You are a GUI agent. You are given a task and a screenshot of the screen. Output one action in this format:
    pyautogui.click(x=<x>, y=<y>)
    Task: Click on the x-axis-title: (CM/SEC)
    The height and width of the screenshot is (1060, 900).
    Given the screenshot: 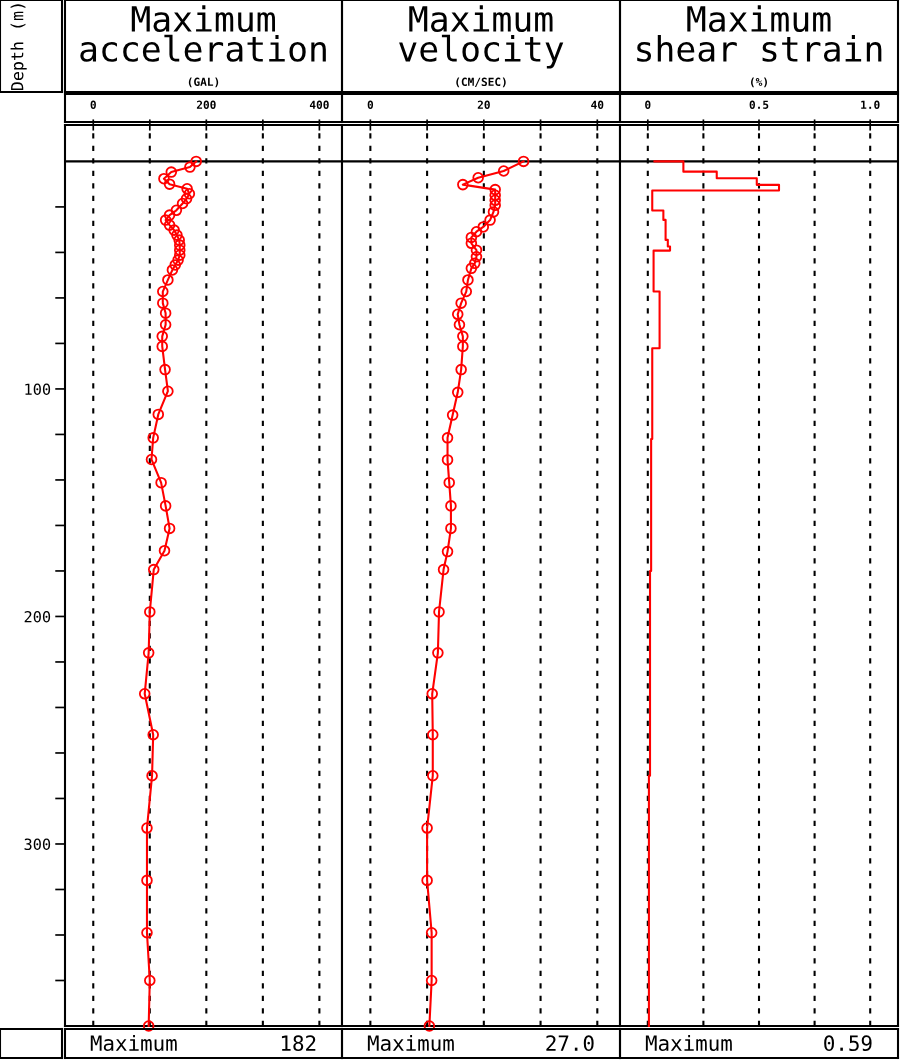 What is the action you would take?
    pyautogui.click(x=481, y=82)
    